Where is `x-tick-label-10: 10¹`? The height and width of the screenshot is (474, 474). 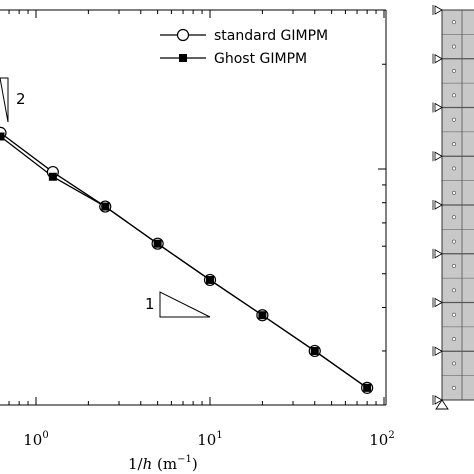
x-tick-label-10: 10¹ is located at coordinates (209, 439).